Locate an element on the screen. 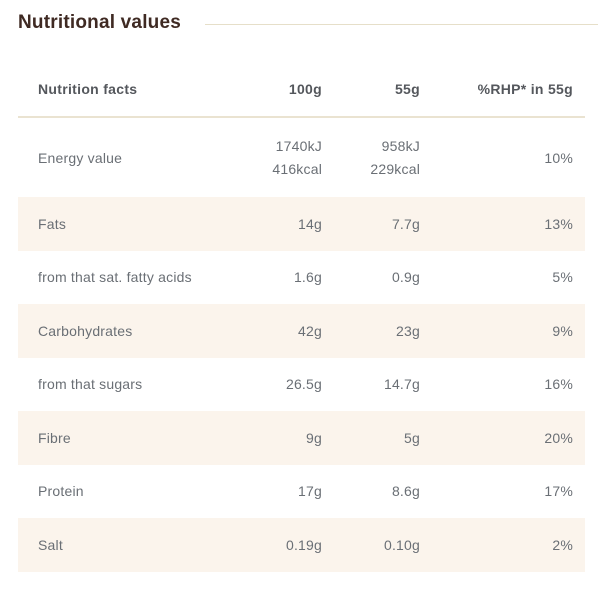 Image resolution: width=602 pixels, height=589 pixels. table-row: Protein 17g 8.6g 17% is located at coordinates (301, 492).